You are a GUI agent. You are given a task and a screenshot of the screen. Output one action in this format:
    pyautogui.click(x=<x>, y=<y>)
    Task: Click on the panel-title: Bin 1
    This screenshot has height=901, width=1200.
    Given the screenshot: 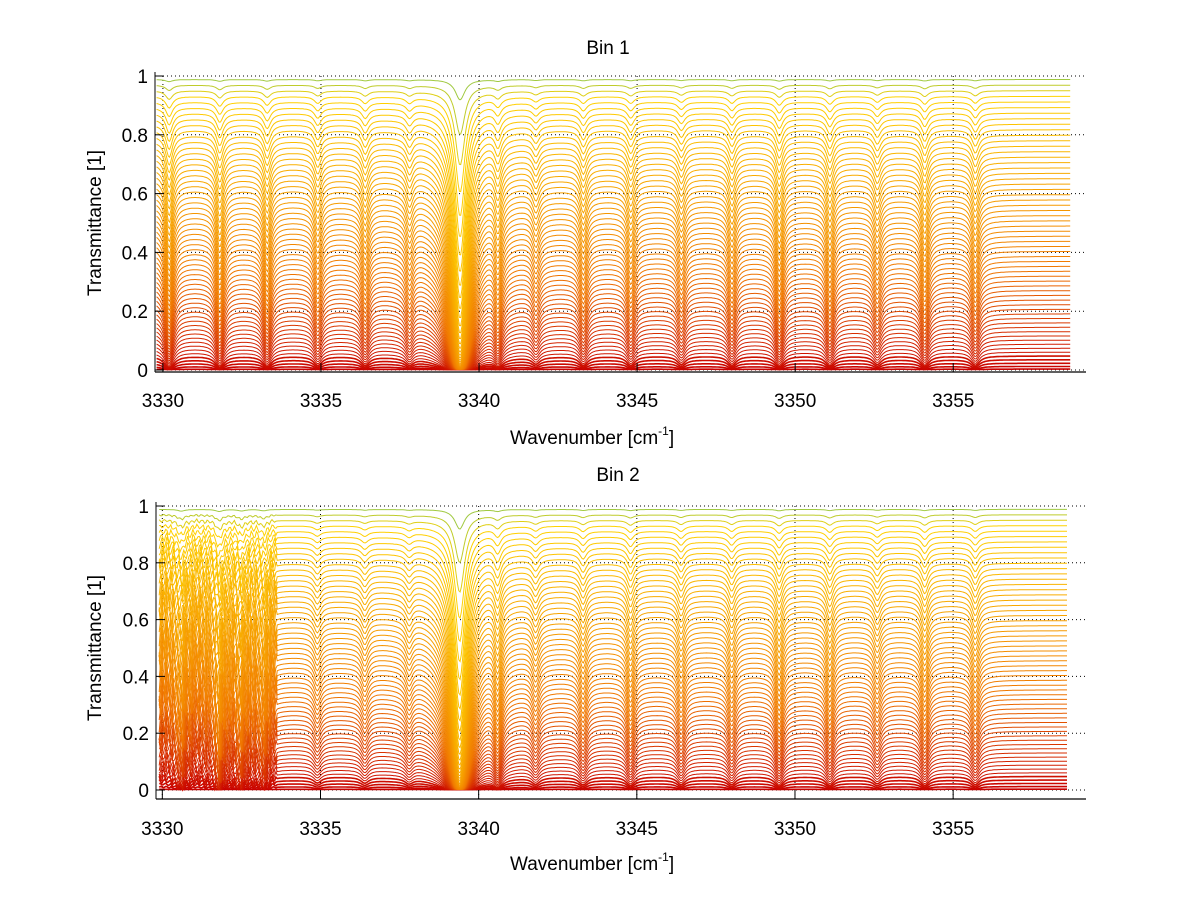 What is the action you would take?
    pyautogui.click(x=607, y=48)
    